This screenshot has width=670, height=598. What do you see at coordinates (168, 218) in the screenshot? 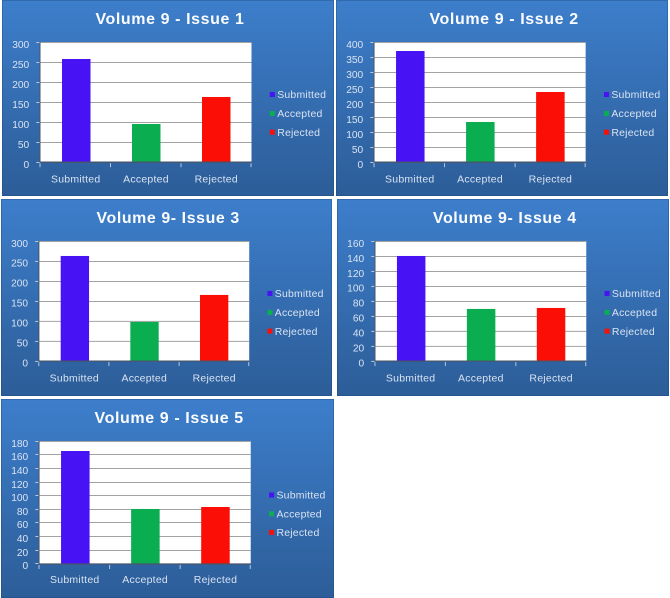
I see `svg-text: Volume 9- Issue 3` at bounding box center [168, 218].